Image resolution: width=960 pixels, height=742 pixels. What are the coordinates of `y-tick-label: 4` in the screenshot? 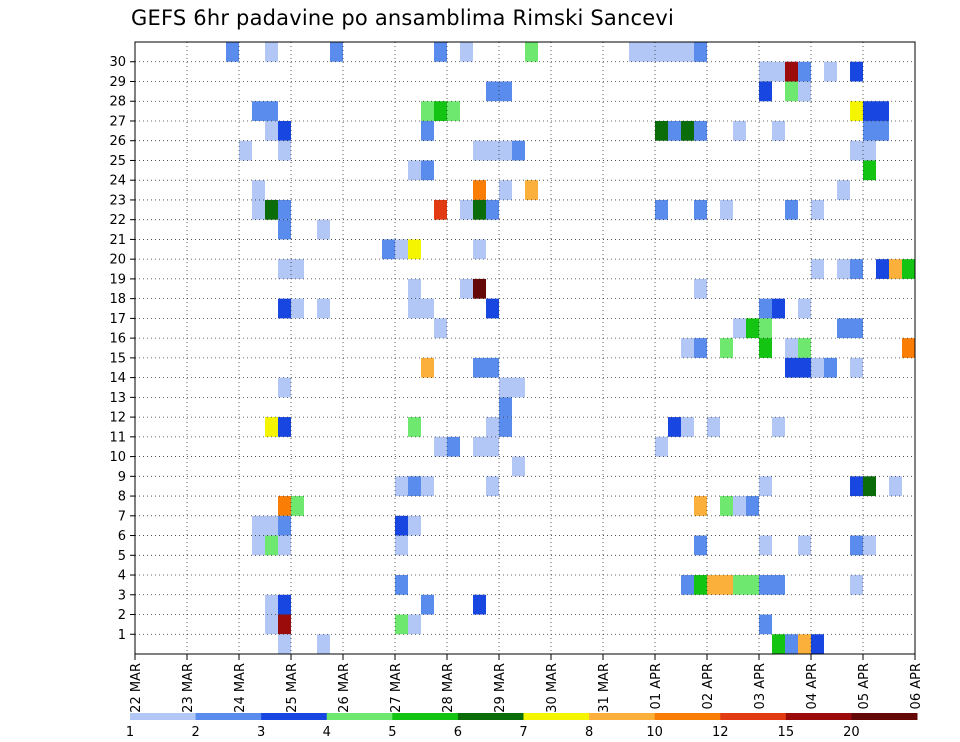 It's located at (122, 576).